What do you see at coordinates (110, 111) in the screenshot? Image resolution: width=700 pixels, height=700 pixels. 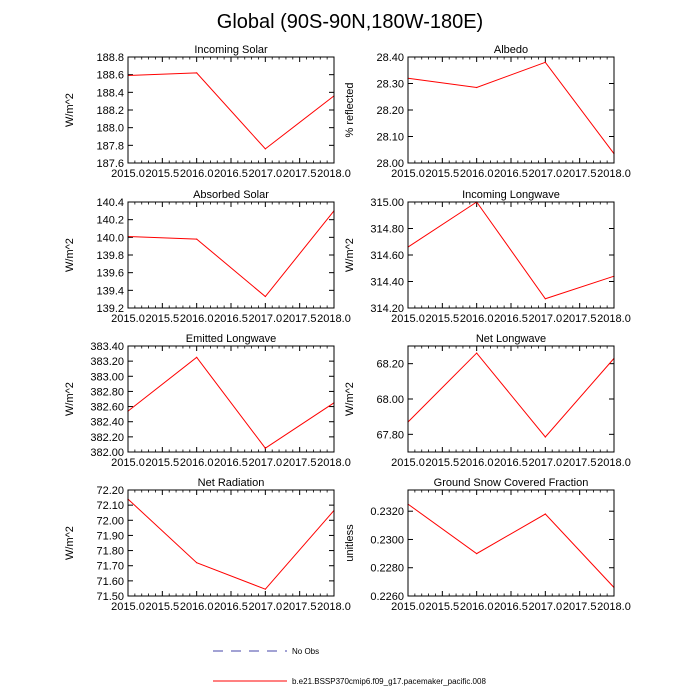 I see `y-tick-label: 188.2` at bounding box center [110, 111].